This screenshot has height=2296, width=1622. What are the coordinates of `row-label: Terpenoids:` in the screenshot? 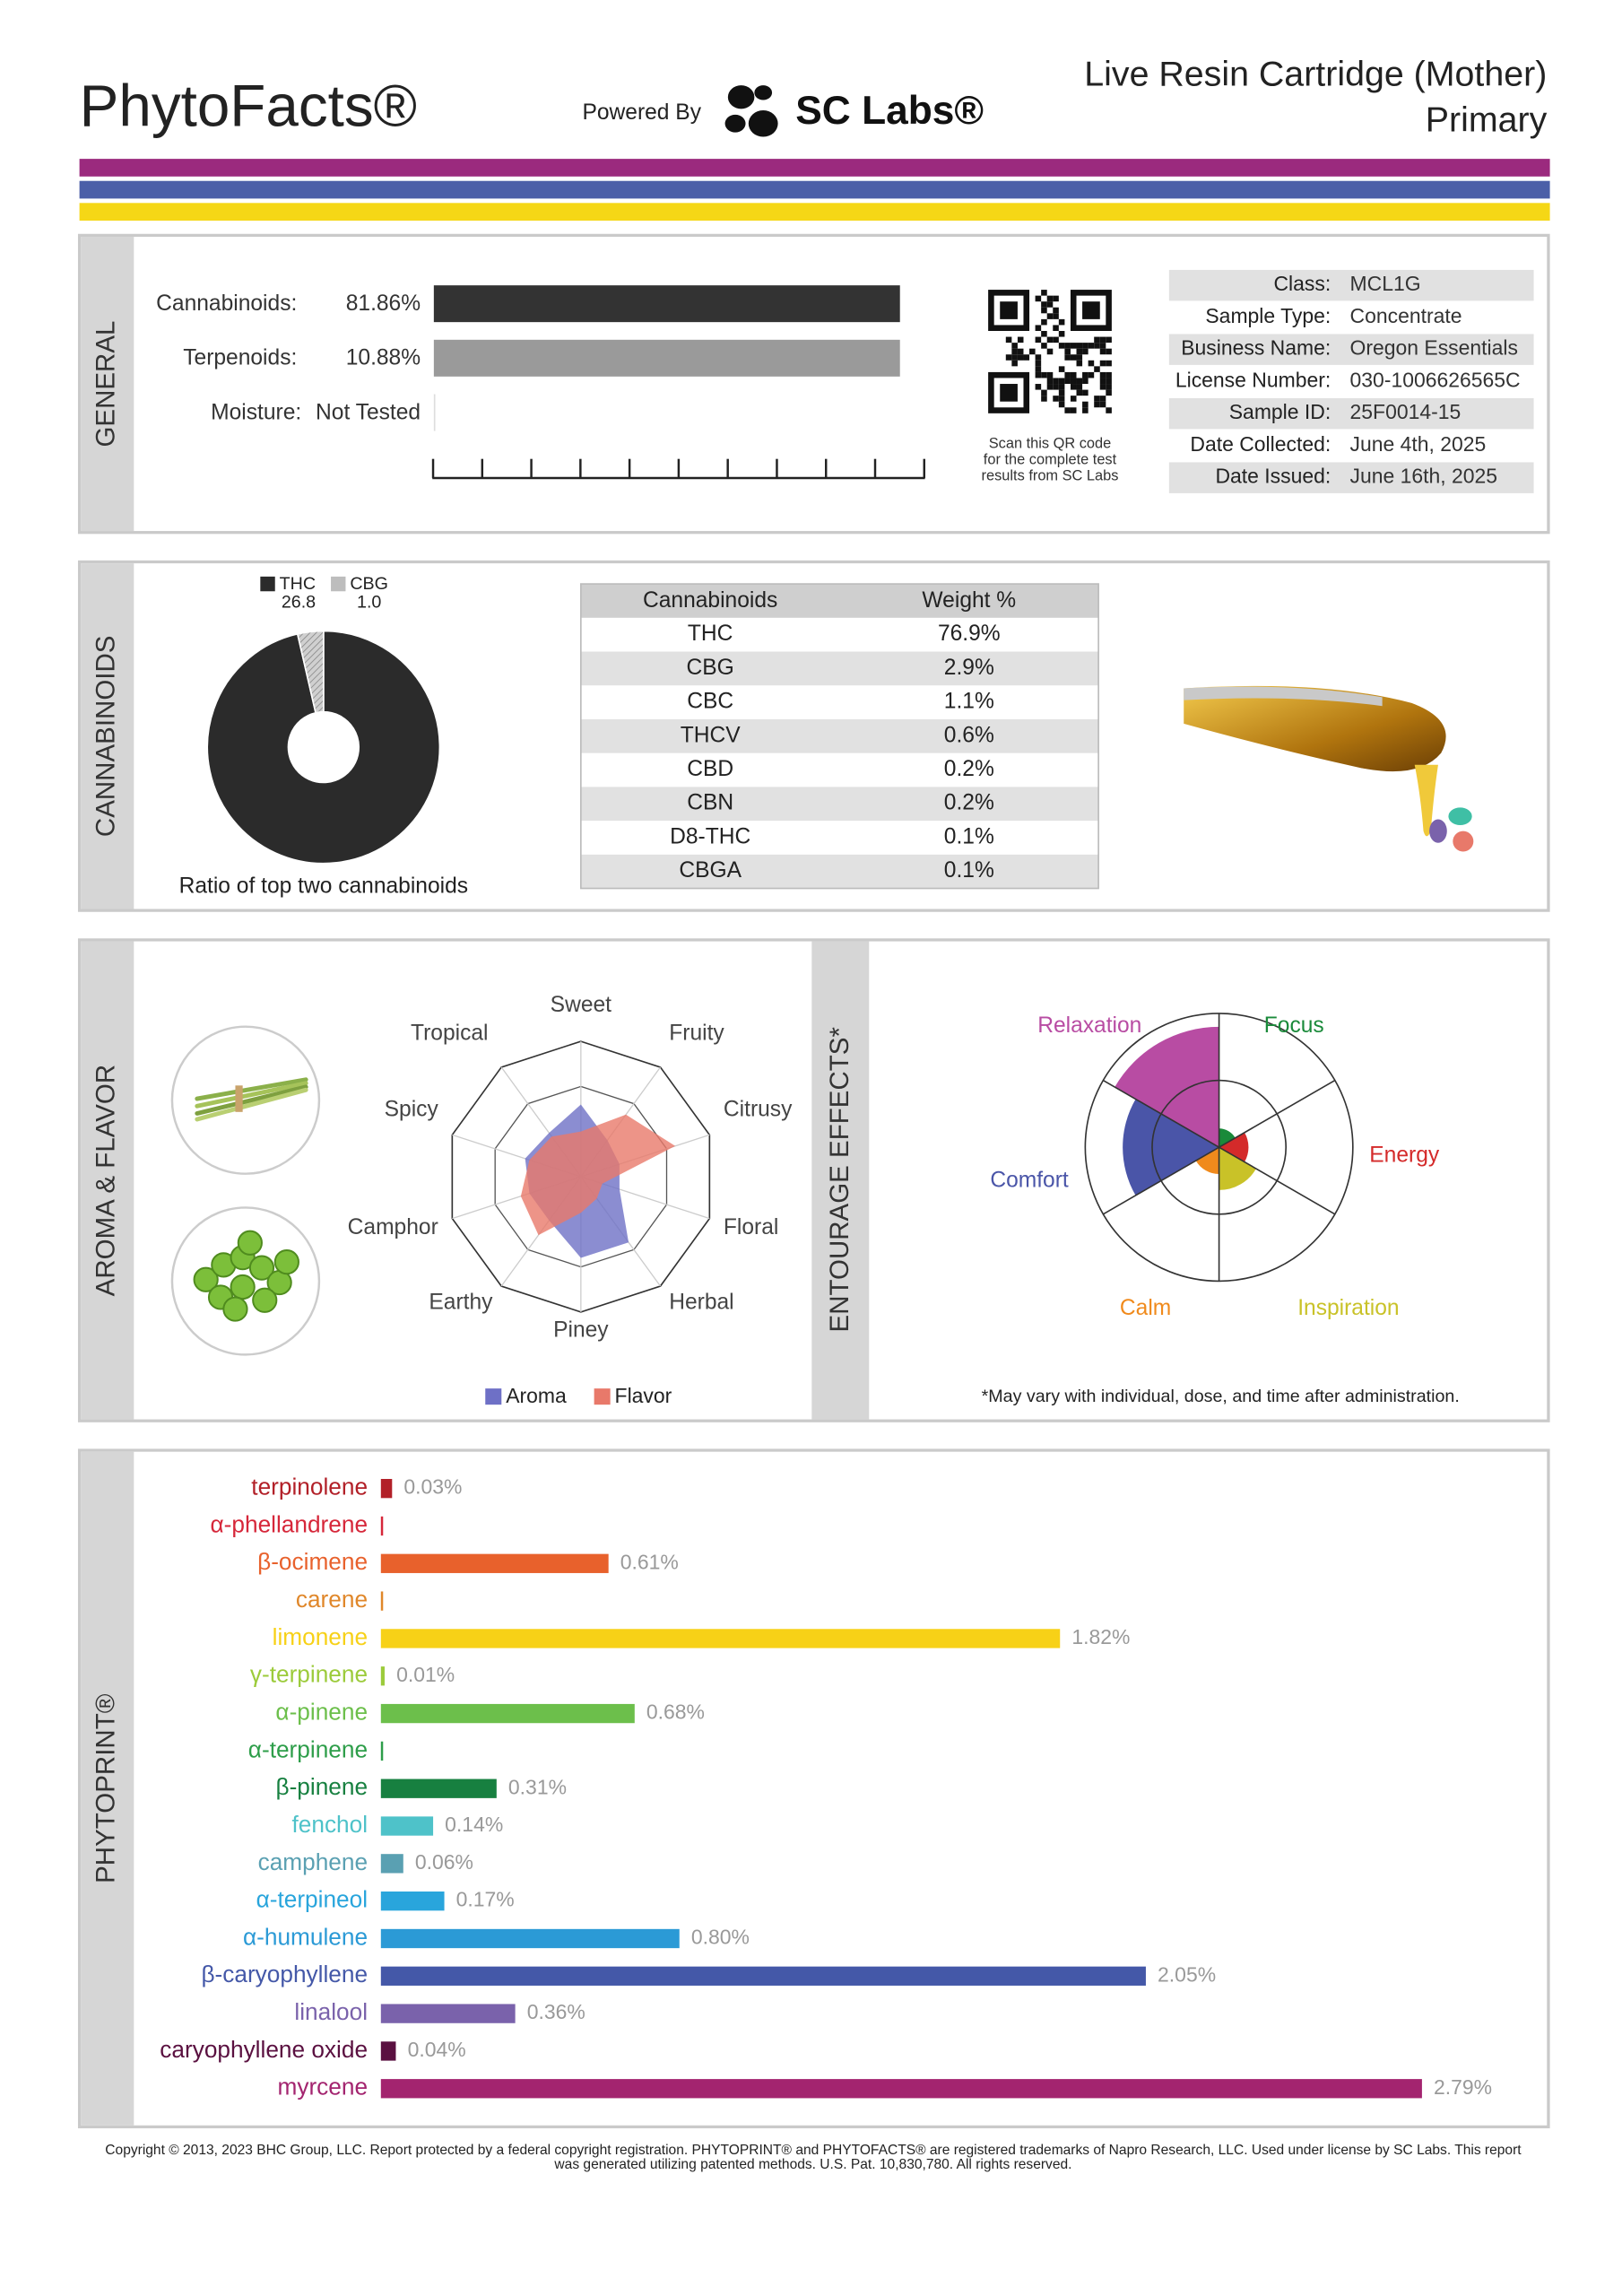 It's located at (240, 358).